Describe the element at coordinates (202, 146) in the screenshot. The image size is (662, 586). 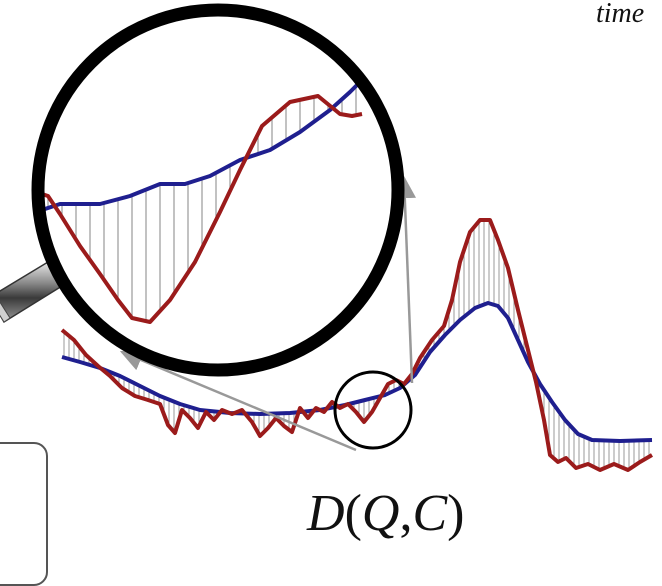
I see `zoom-series-c-line` at that location.